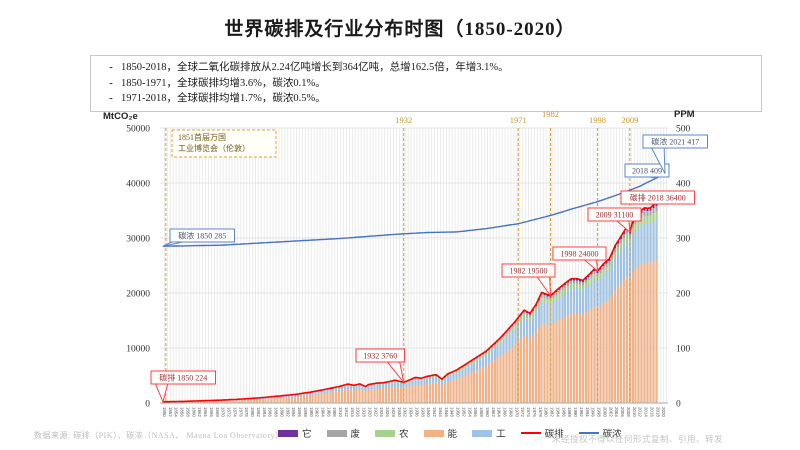 The width and height of the screenshot is (800, 450). I want to click on x-axis-tick: 1946, so click(446, 412).